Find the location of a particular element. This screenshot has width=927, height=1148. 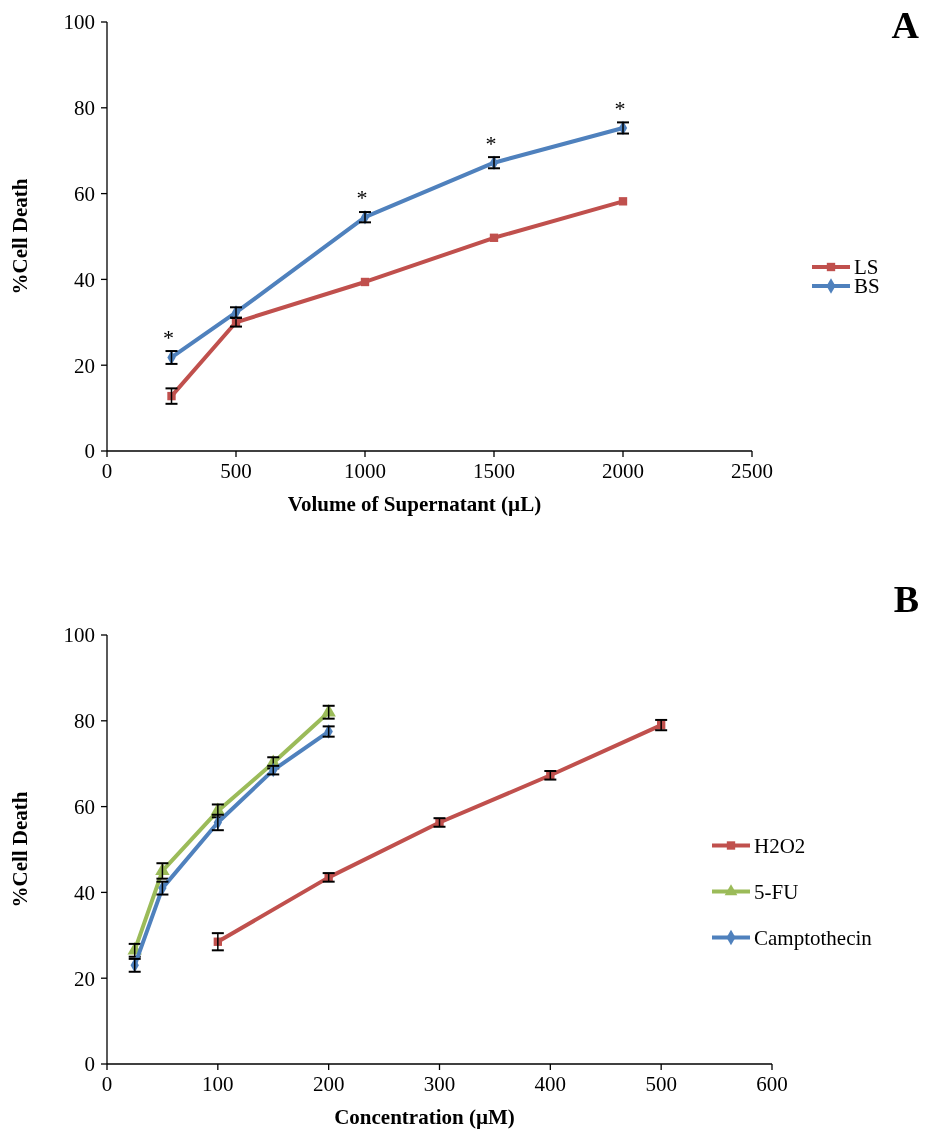

x-tick-label: 600 is located at coordinates (772, 1084).